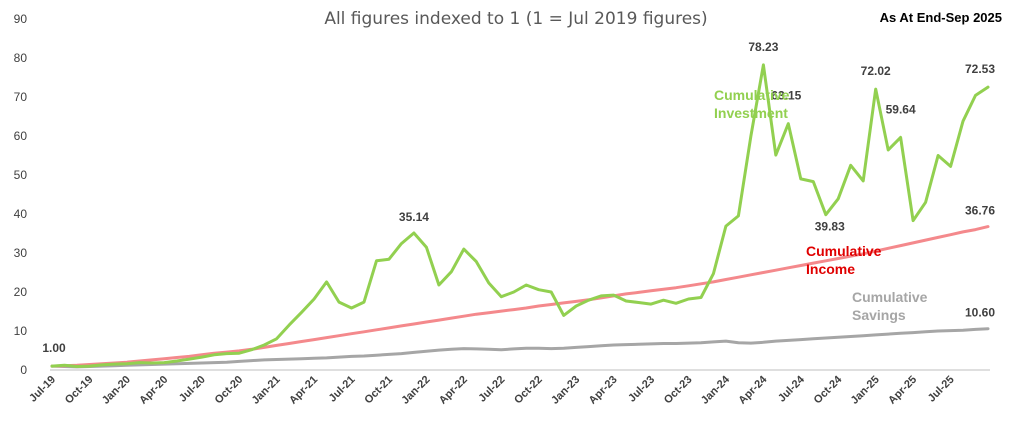 This screenshot has width=1011, height=421. Describe the element at coordinates (21, 97) in the screenshot. I see `y-tick-label: 70` at that location.